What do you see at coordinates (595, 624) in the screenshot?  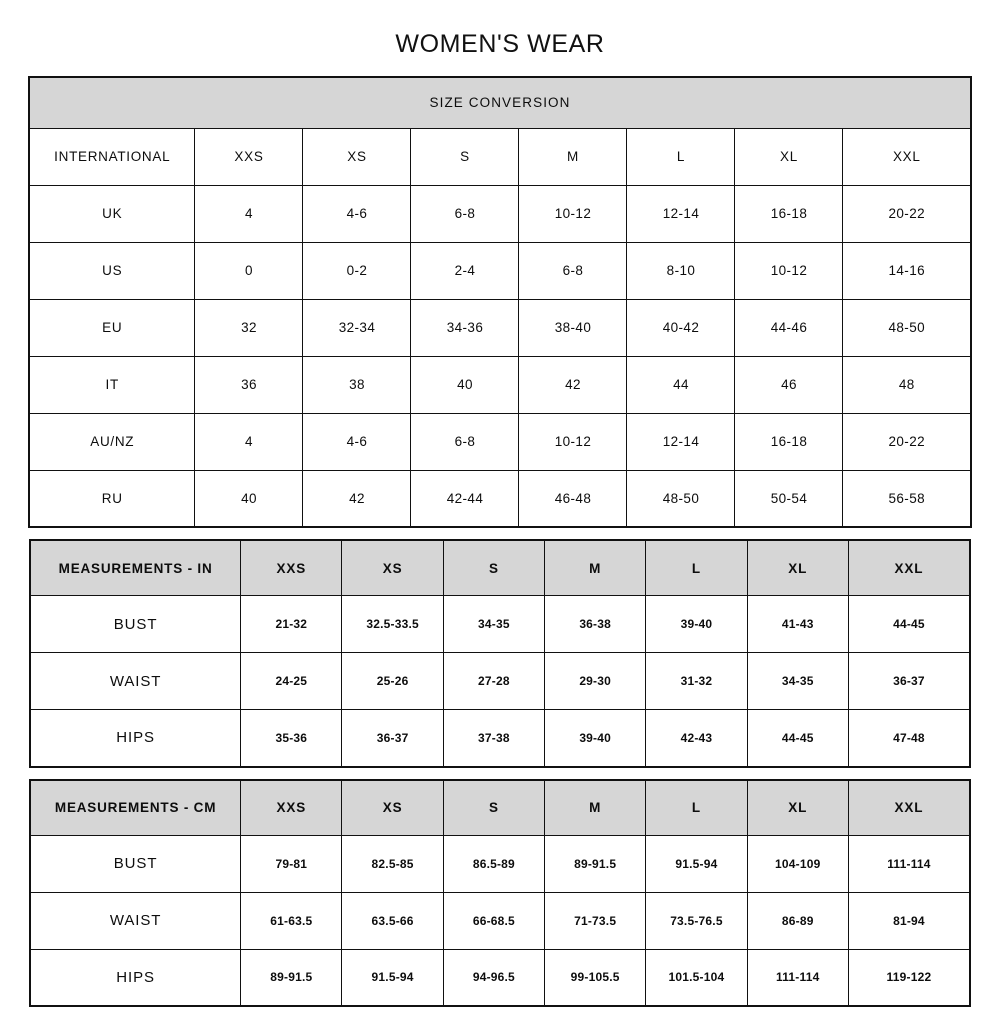 I see `data-cell: 36-38` at bounding box center [595, 624].